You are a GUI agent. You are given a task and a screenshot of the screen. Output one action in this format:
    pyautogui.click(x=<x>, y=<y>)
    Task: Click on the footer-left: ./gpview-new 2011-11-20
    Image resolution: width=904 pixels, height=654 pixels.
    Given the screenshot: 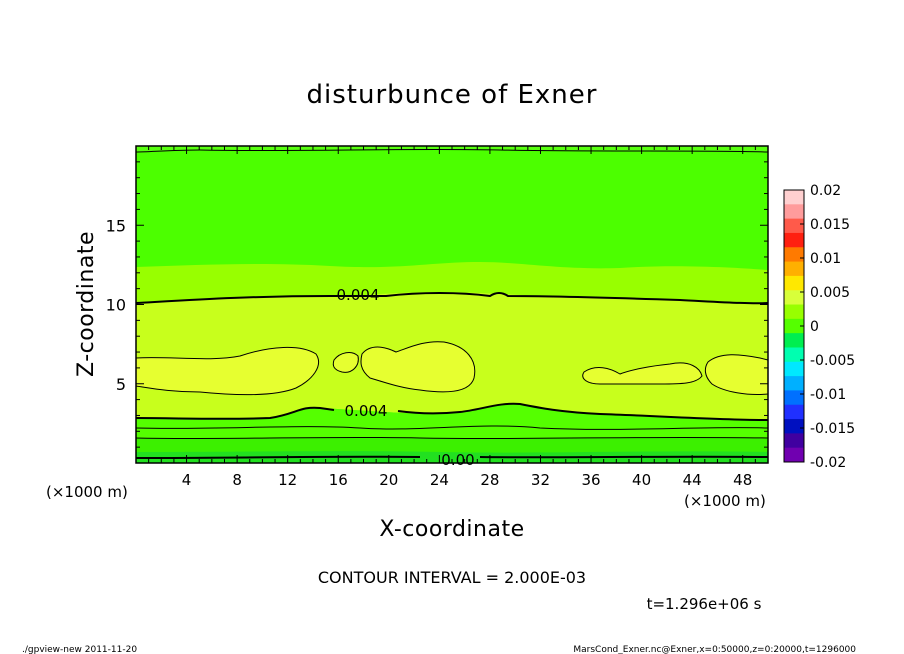 What is the action you would take?
    pyautogui.click(x=79, y=649)
    